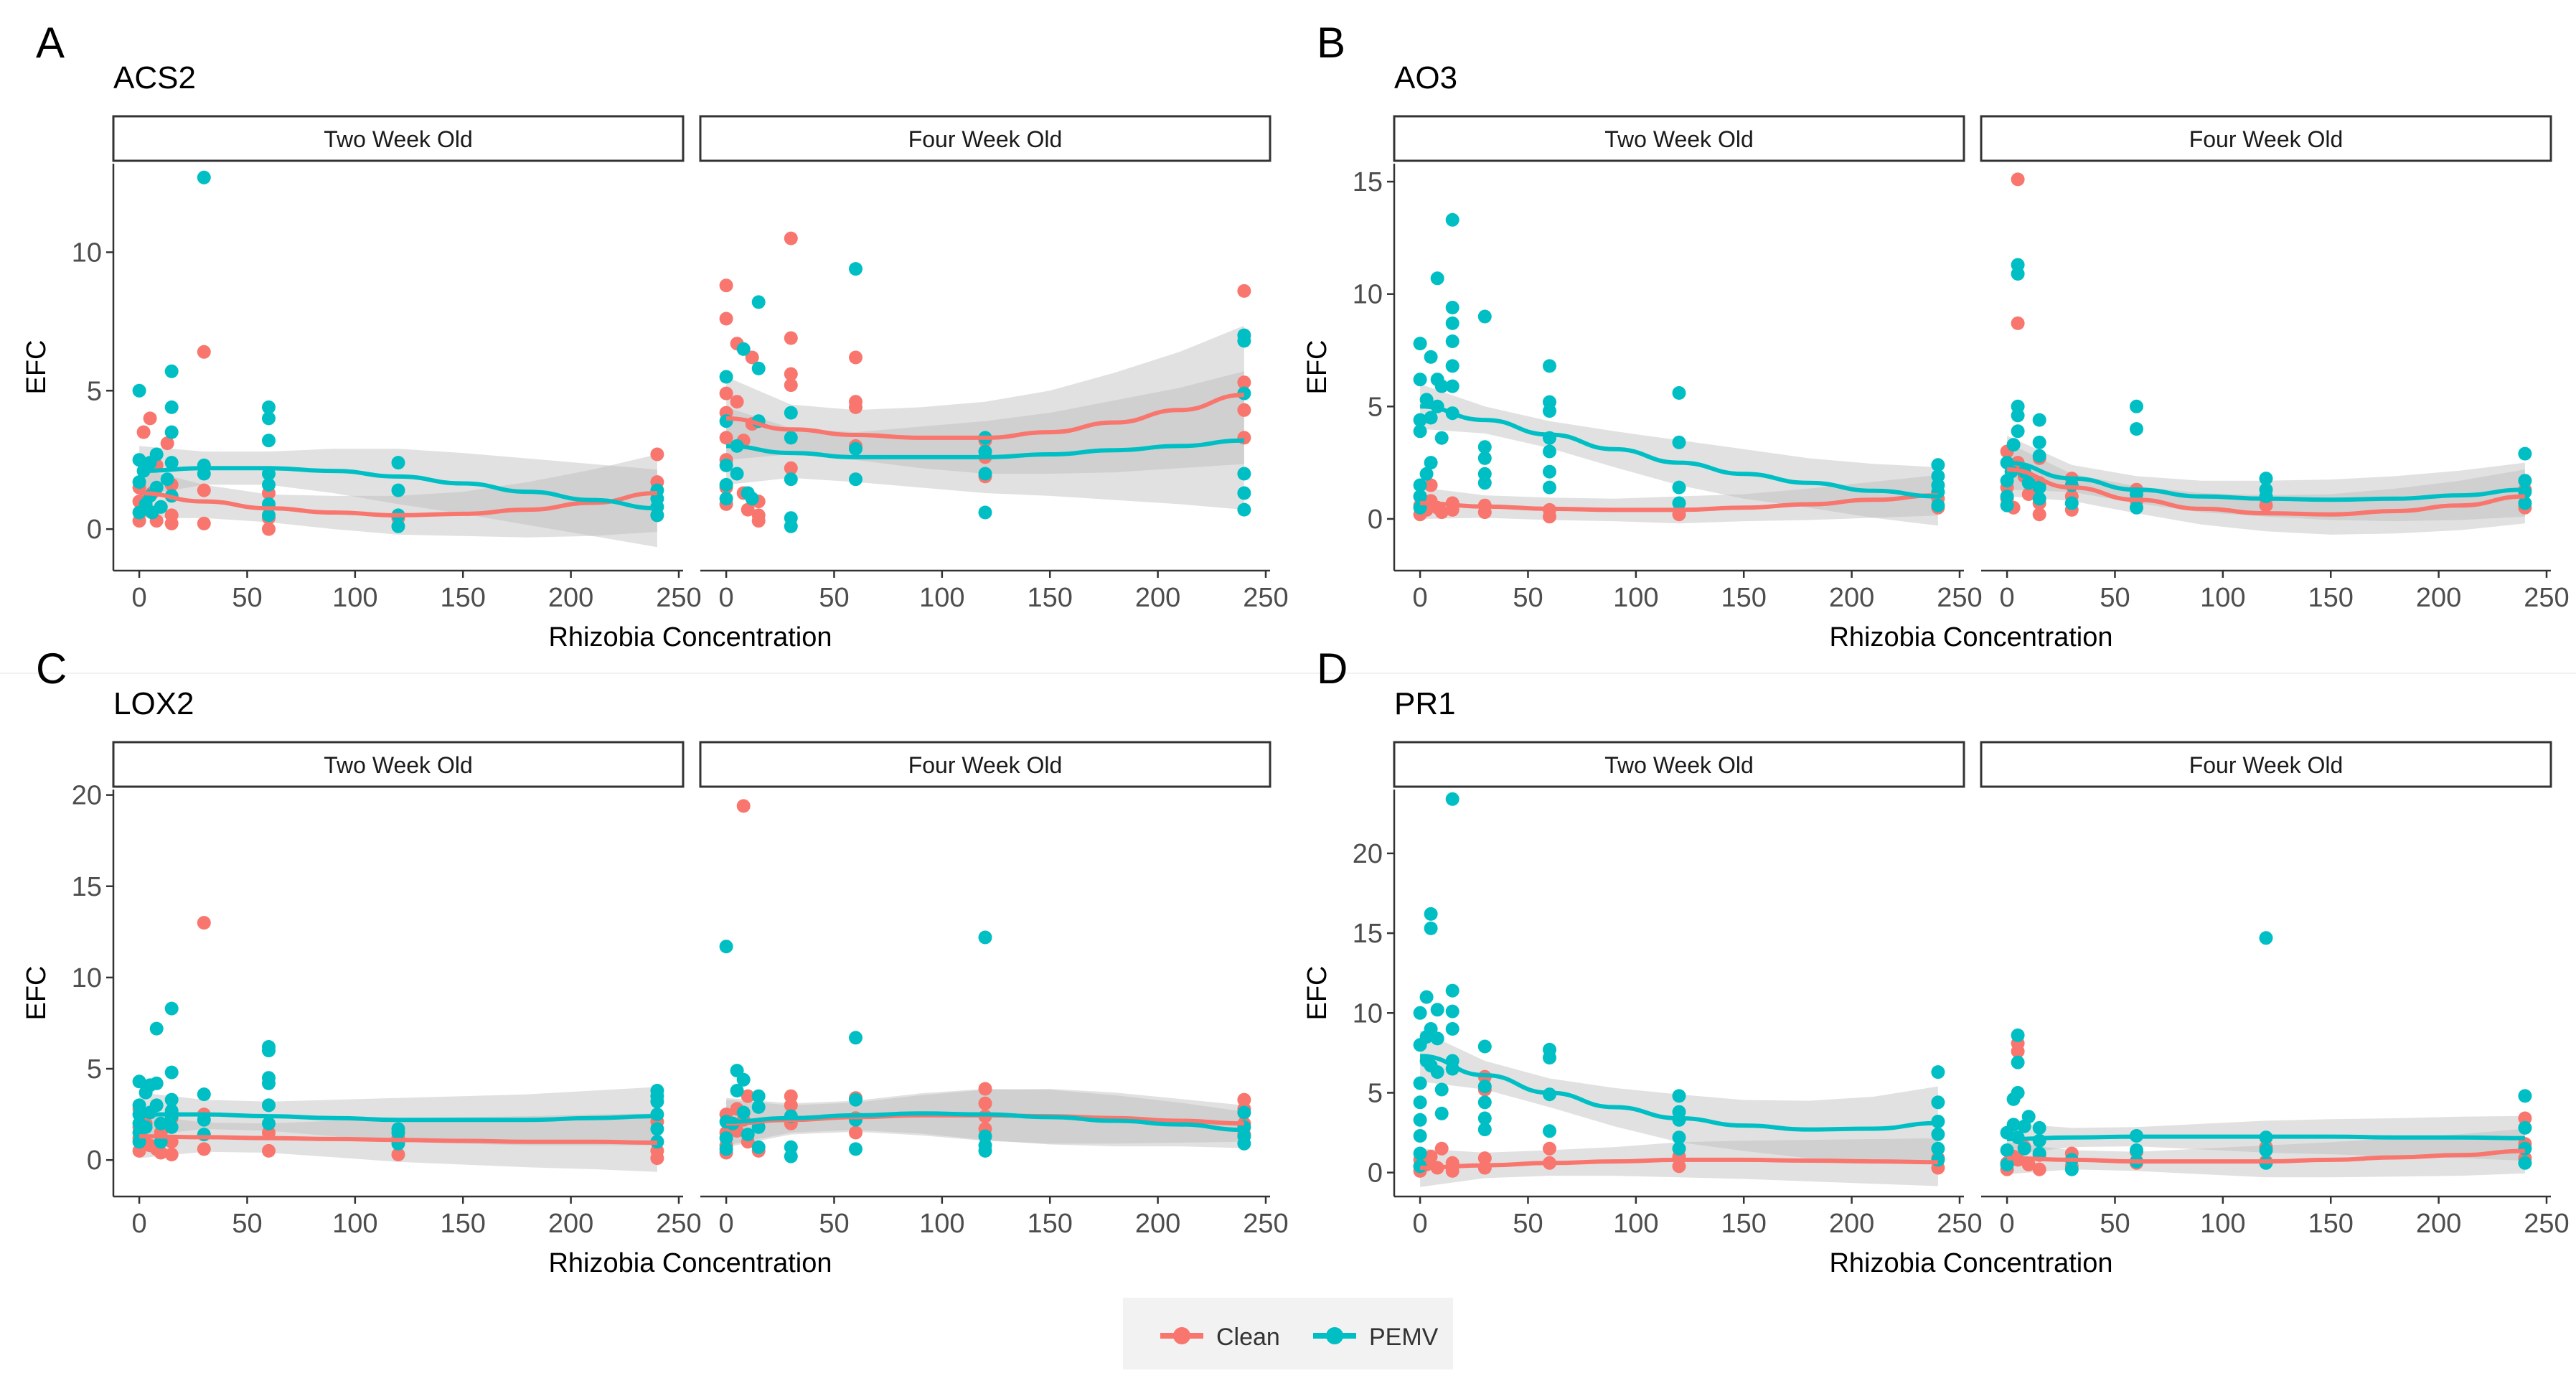  Describe the element at coordinates (154, 77) in the screenshot. I see `panel-title: ACS2` at that location.